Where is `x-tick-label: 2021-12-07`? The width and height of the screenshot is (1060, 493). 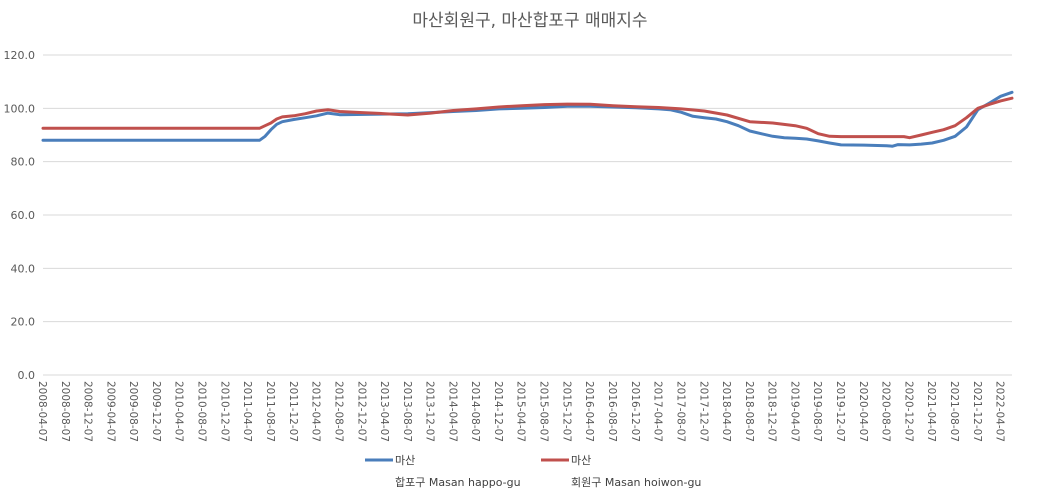
x-tick-label: 2021-12-07 is located at coordinates (977, 411).